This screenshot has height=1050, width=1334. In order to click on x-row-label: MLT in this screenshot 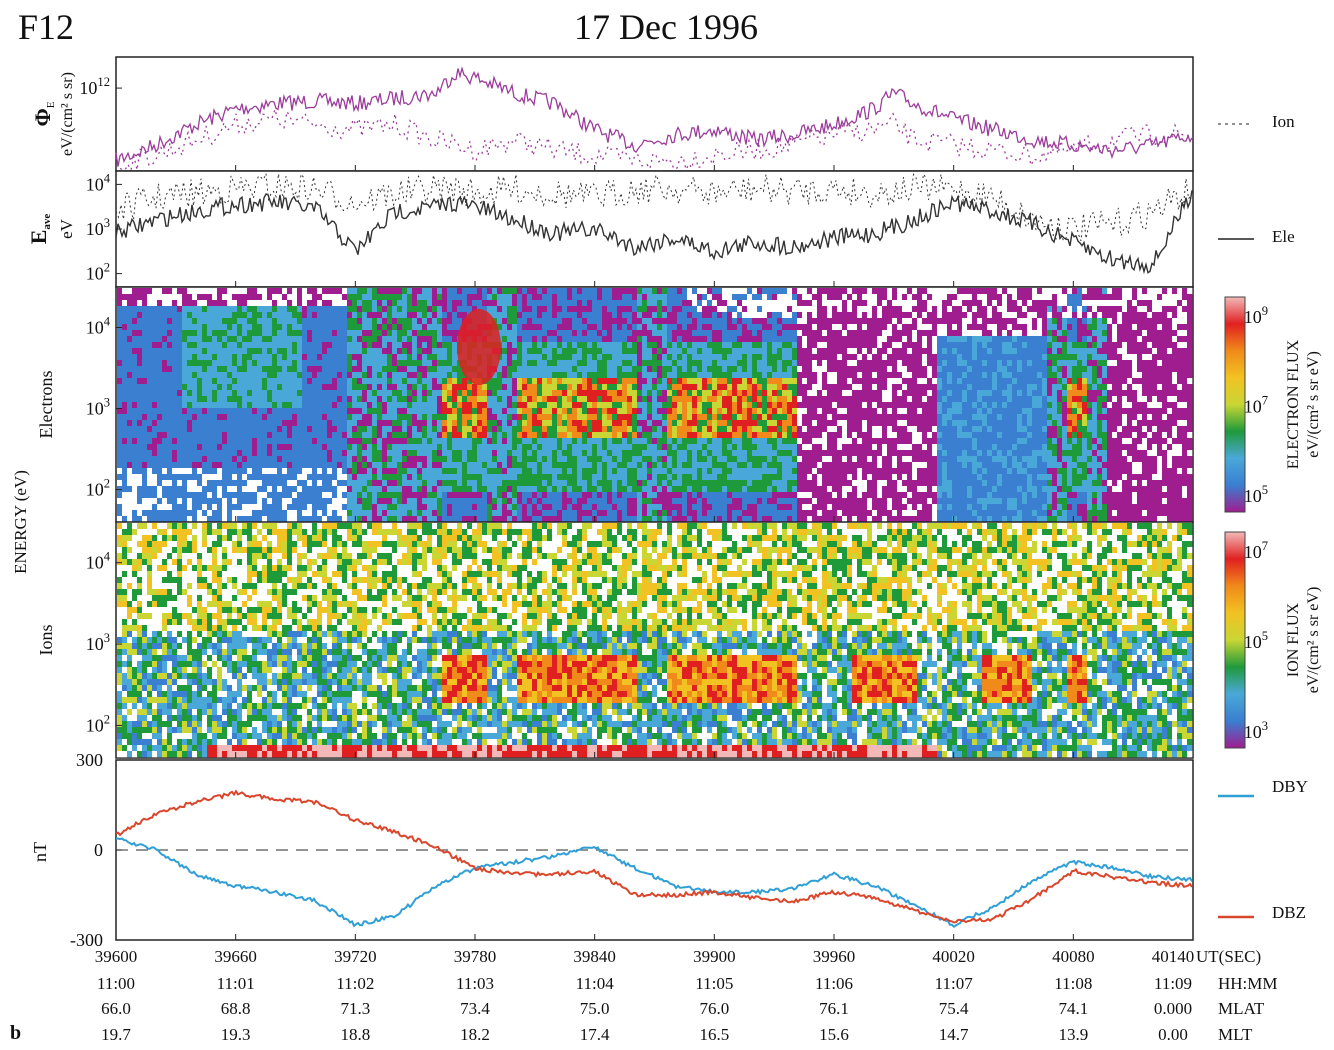, I will do `click(1235, 1034)`.